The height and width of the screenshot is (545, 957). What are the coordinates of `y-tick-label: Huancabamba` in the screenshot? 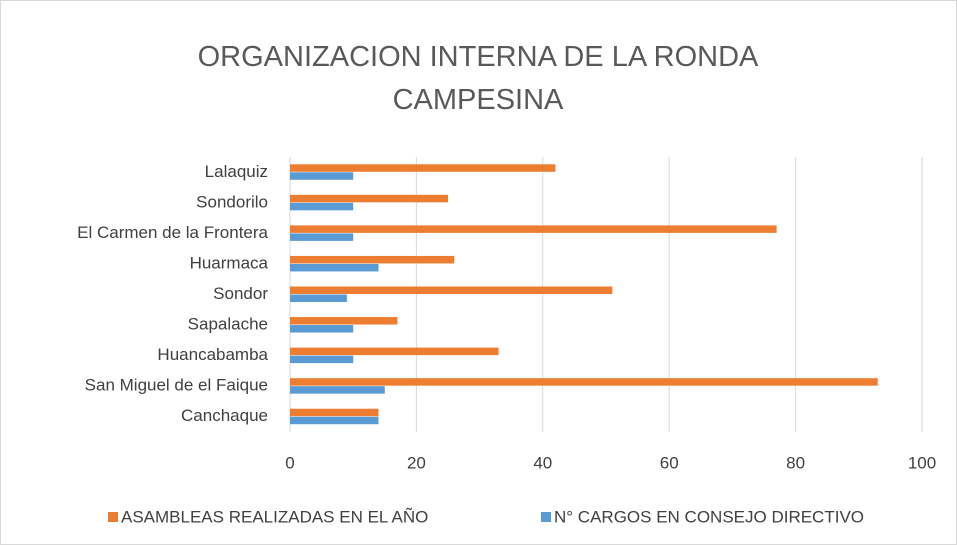 It's located at (212, 354).